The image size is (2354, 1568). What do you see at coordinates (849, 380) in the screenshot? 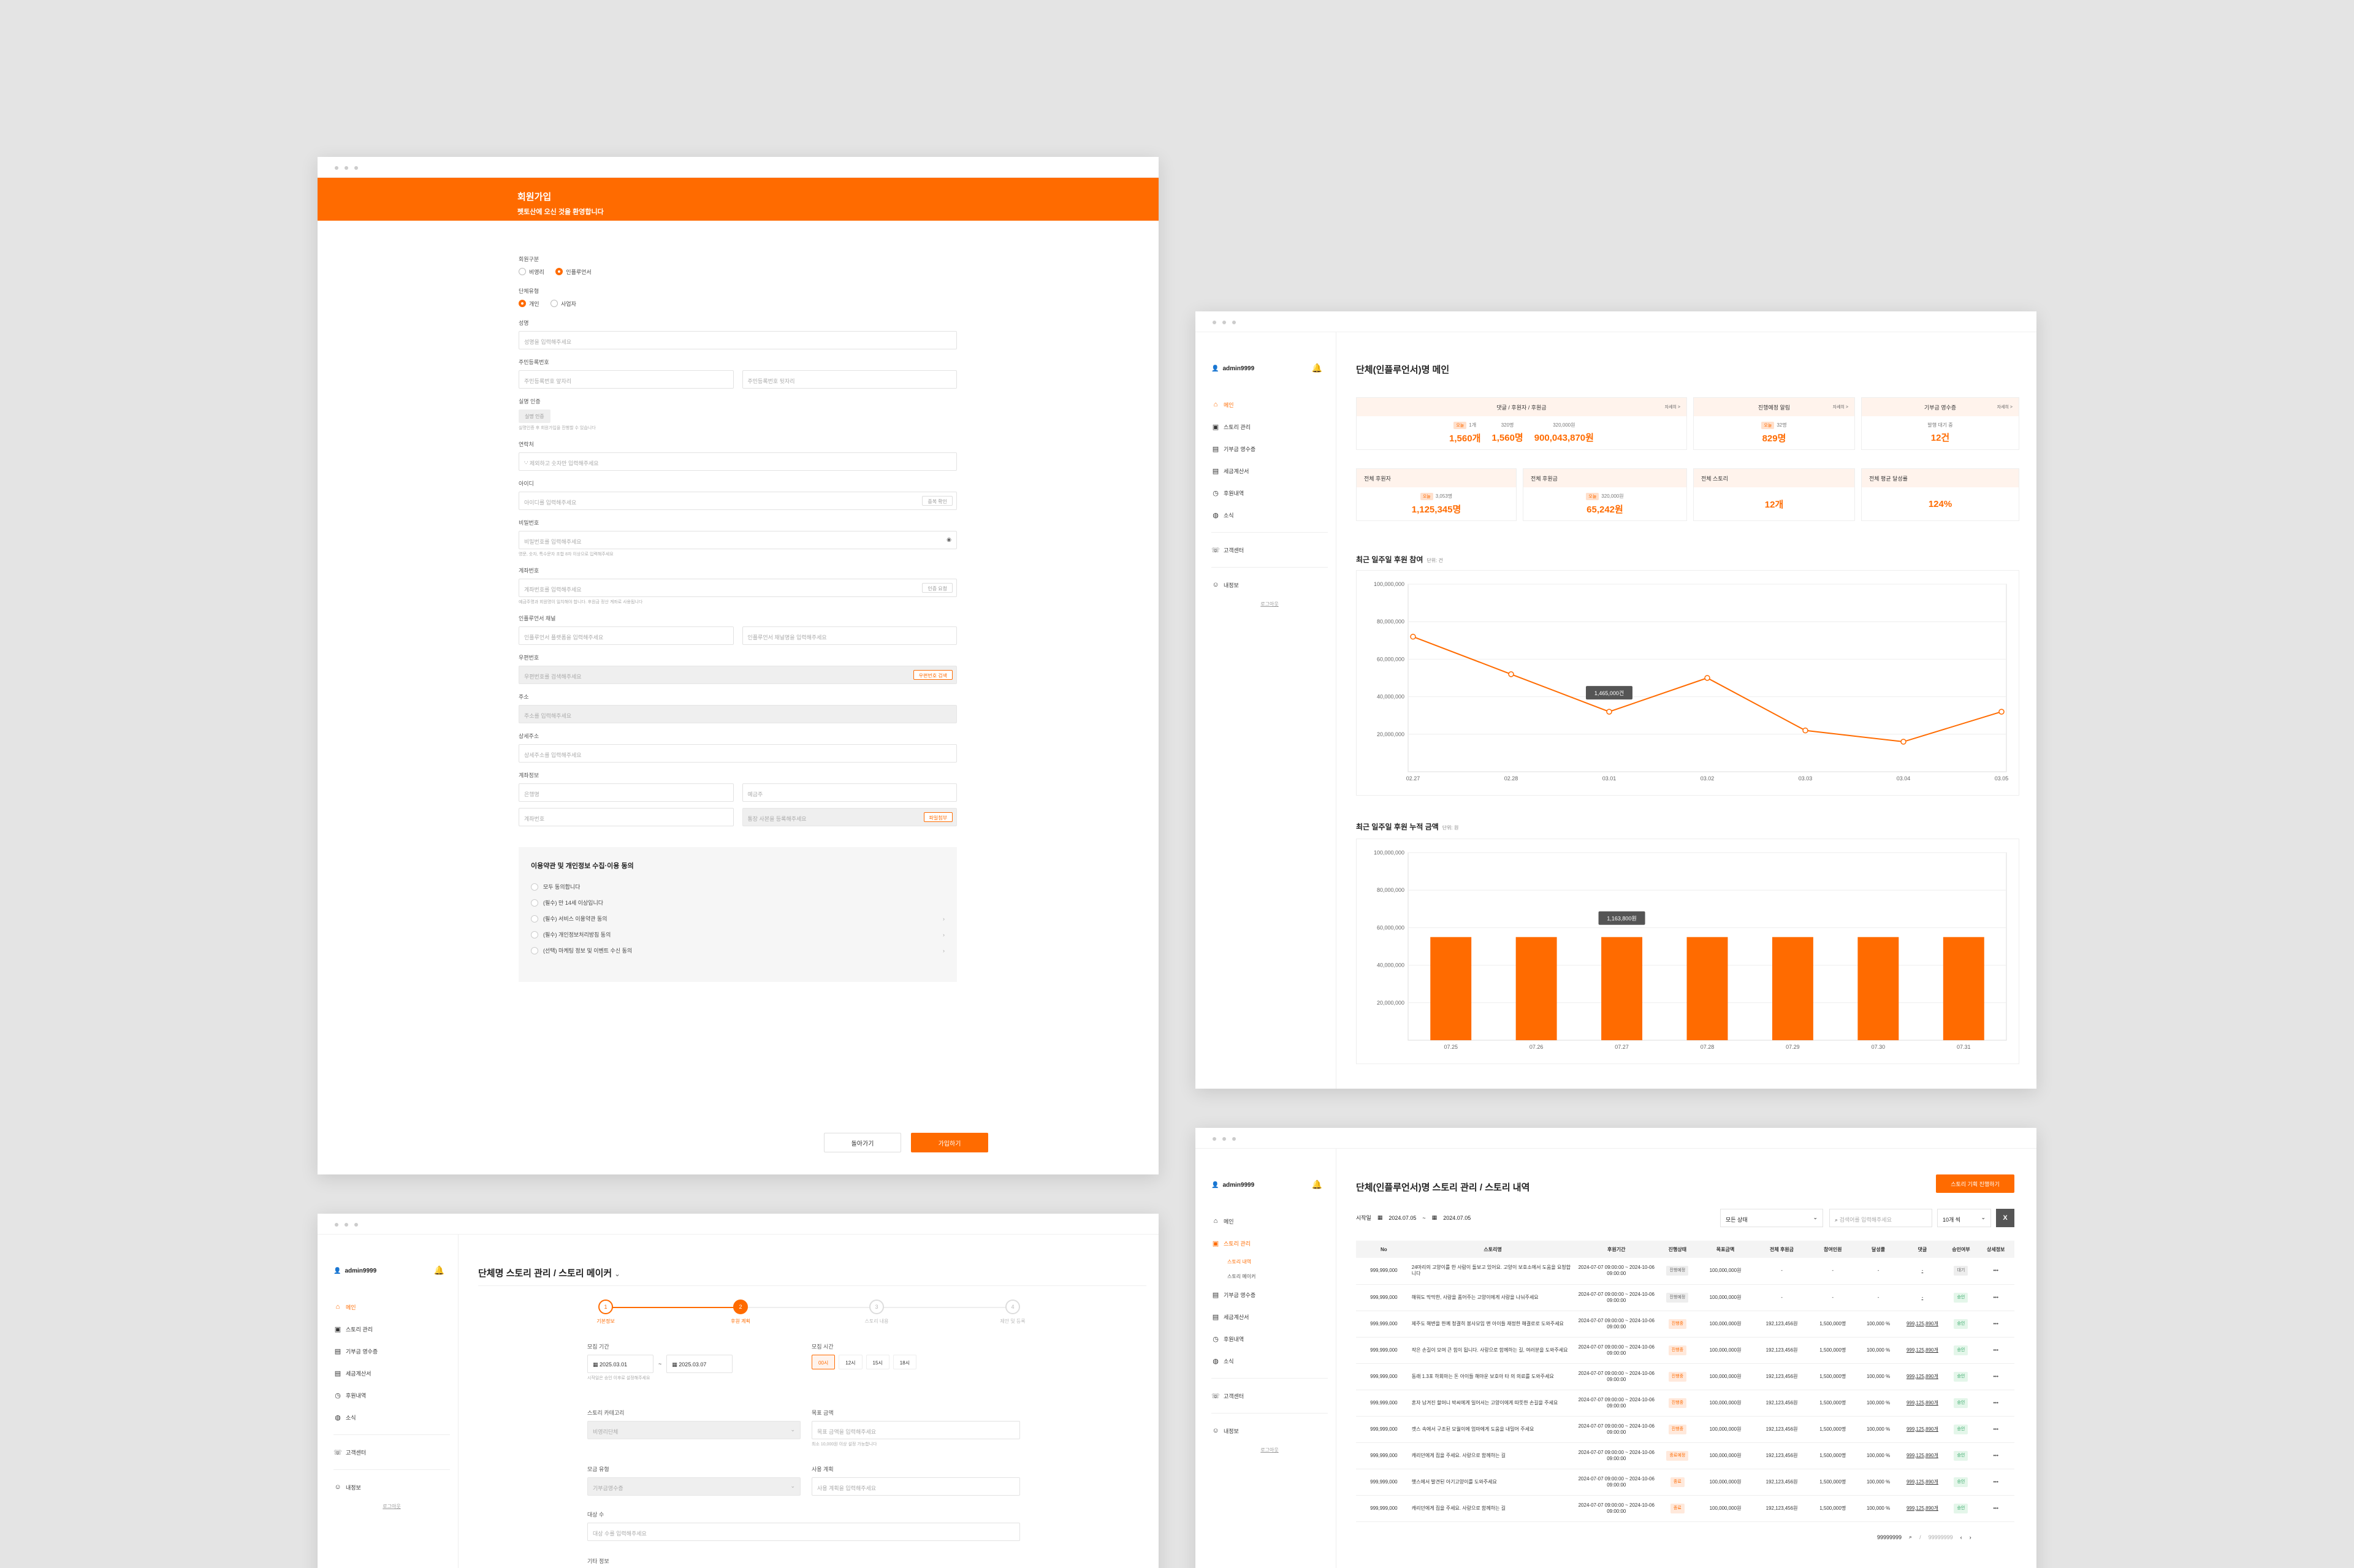
I see `rrn-back-input: 주민등록번호 뒷자리` at bounding box center [849, 380].